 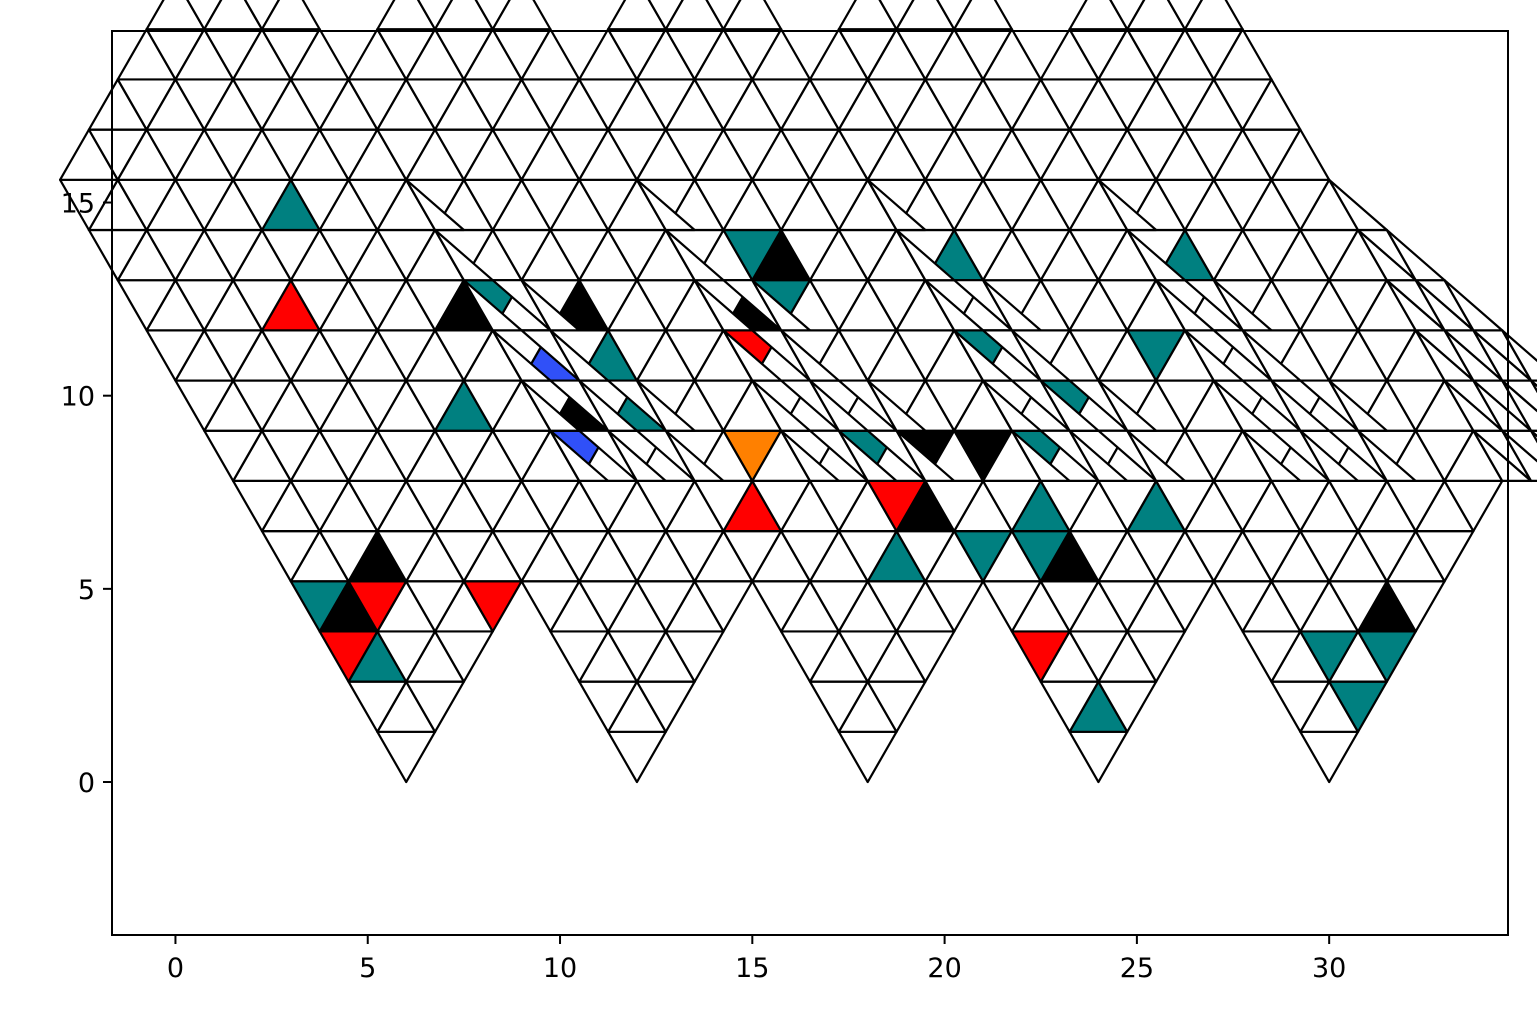 What do you see at coordinates (86, 494) in the screenshot?
I see `y-axis-ticks: 0 5 10 15` at bounding box center [86, 494].